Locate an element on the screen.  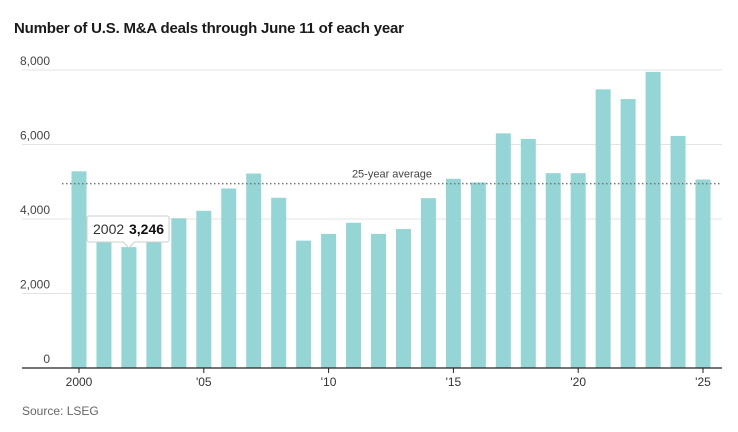
bar-2025 is located at coordinates (703, 273).